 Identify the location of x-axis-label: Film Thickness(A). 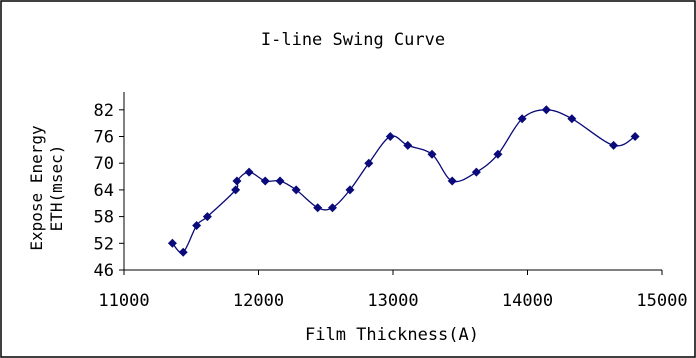
(392, 335).